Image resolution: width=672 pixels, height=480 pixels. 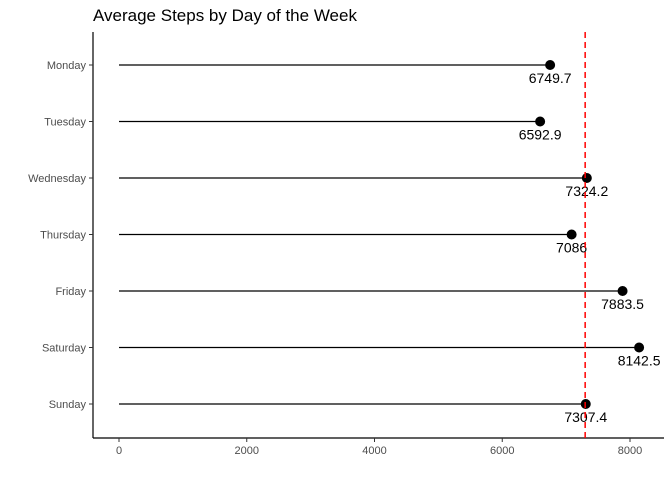 I want to click on x-tick-label: 8000, so click(x=630, y=451).